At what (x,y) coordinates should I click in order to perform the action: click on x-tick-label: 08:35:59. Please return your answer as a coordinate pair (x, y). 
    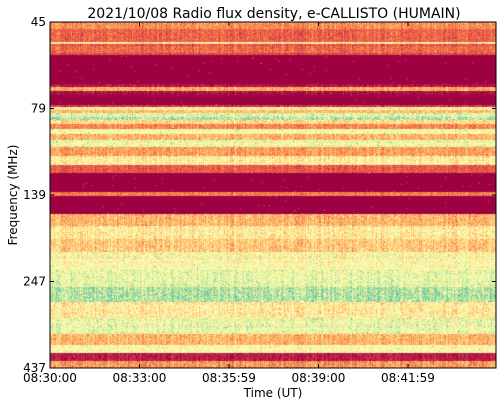
    Looking at the image, I should click on (229, 378).